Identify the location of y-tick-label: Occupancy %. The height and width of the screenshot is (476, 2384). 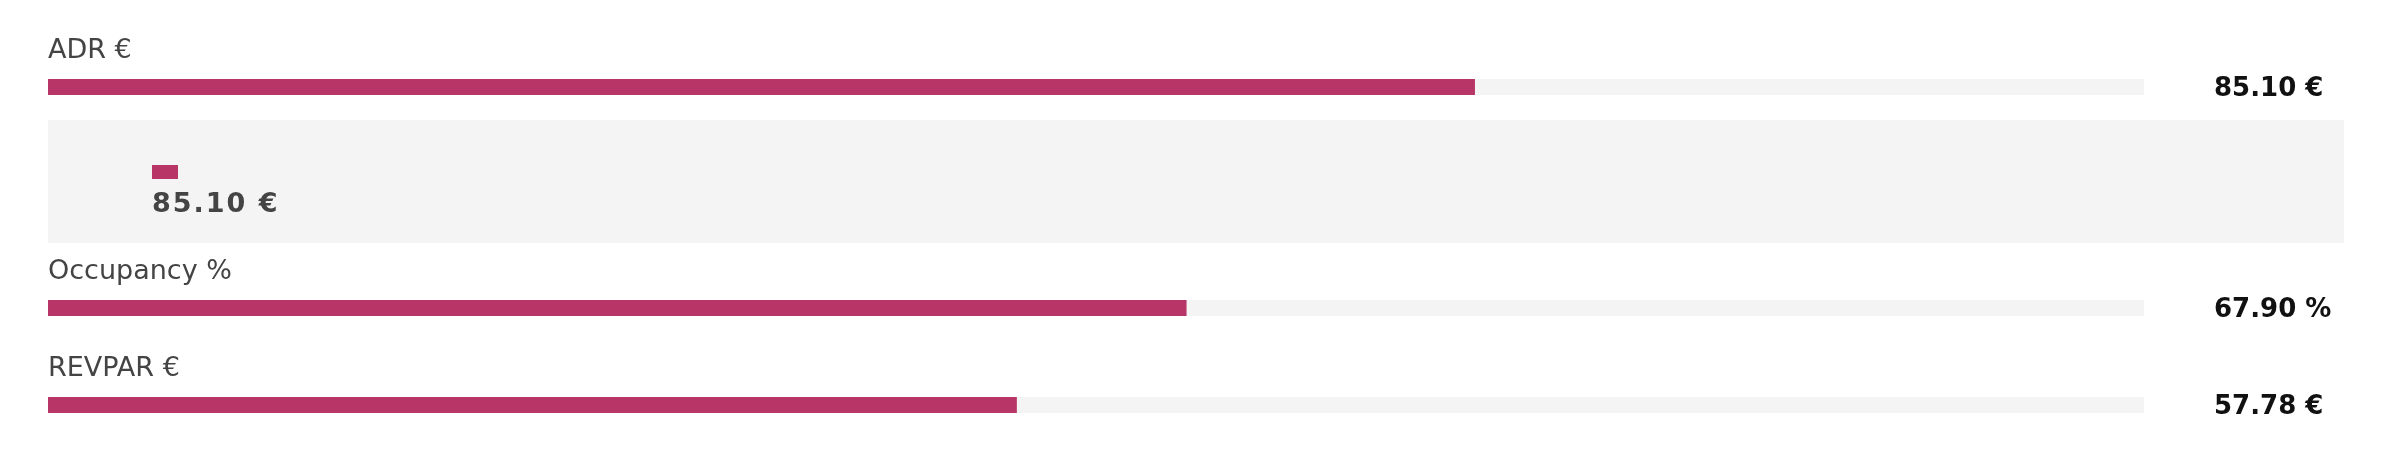
(140, 269).